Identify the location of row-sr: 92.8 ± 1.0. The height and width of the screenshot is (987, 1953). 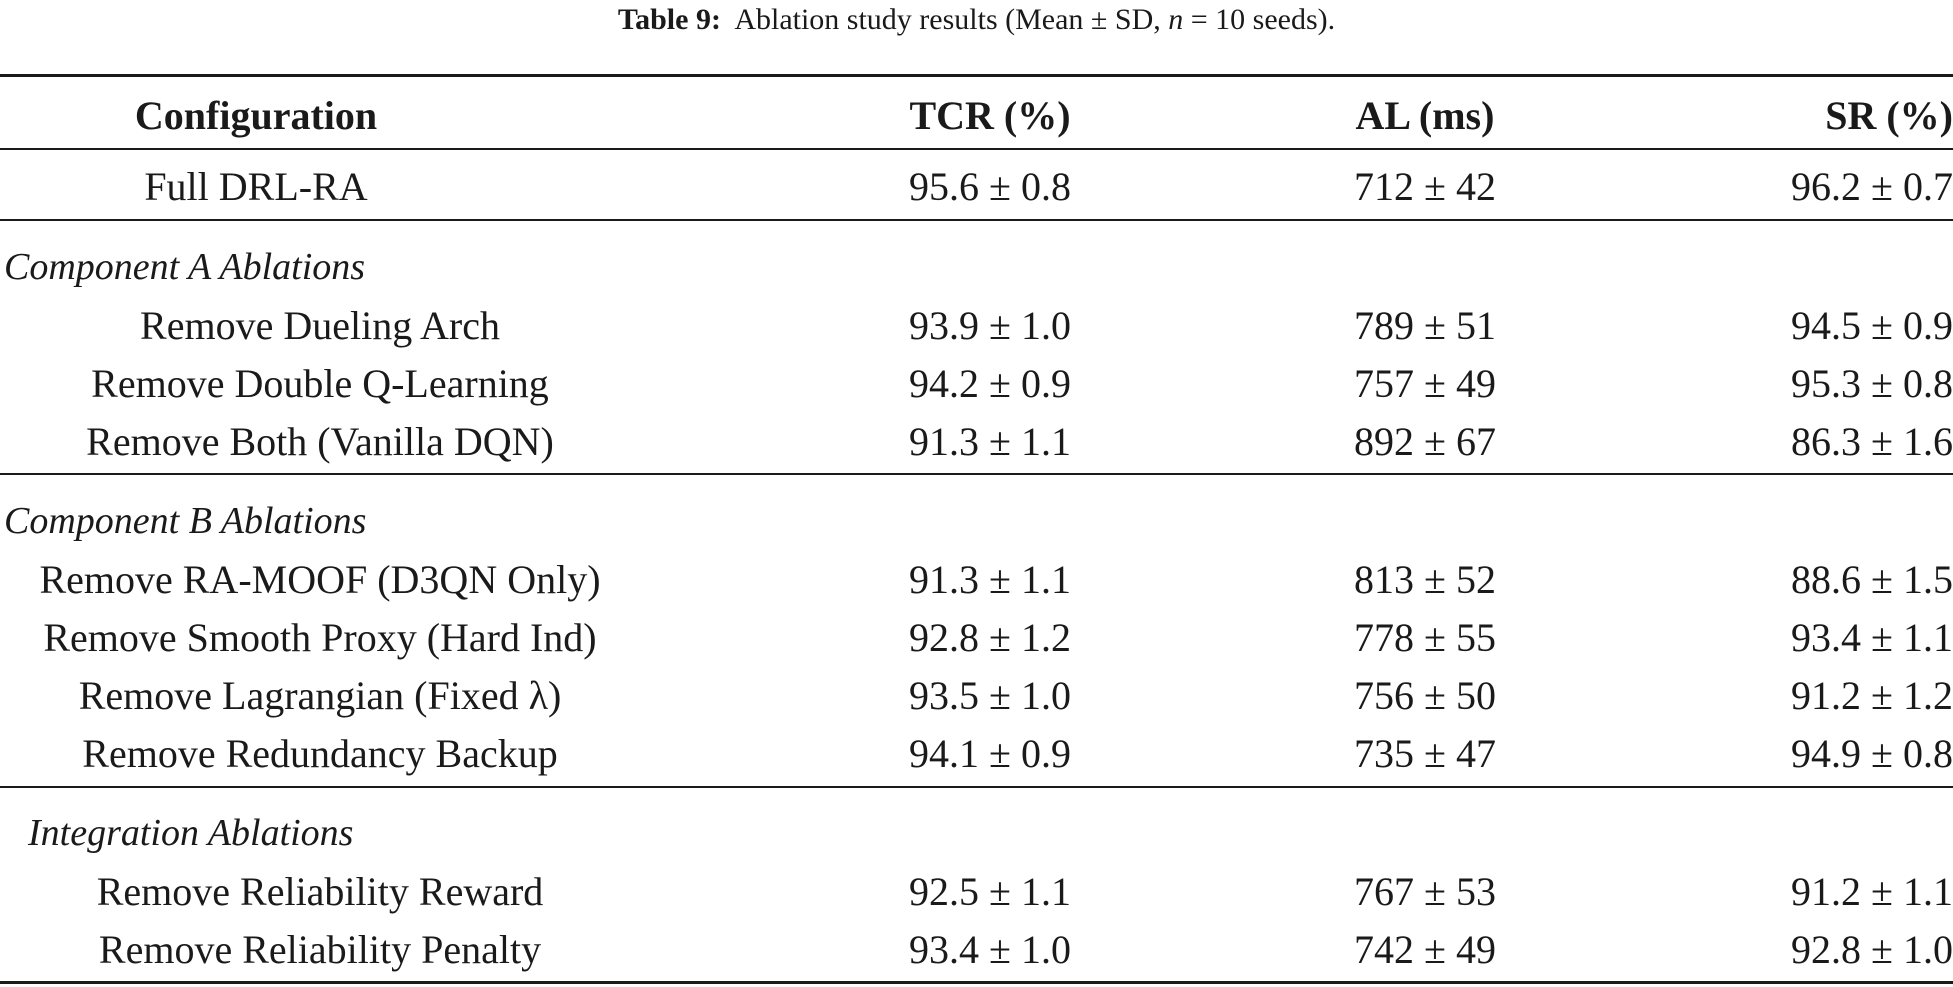
(1872, 949).